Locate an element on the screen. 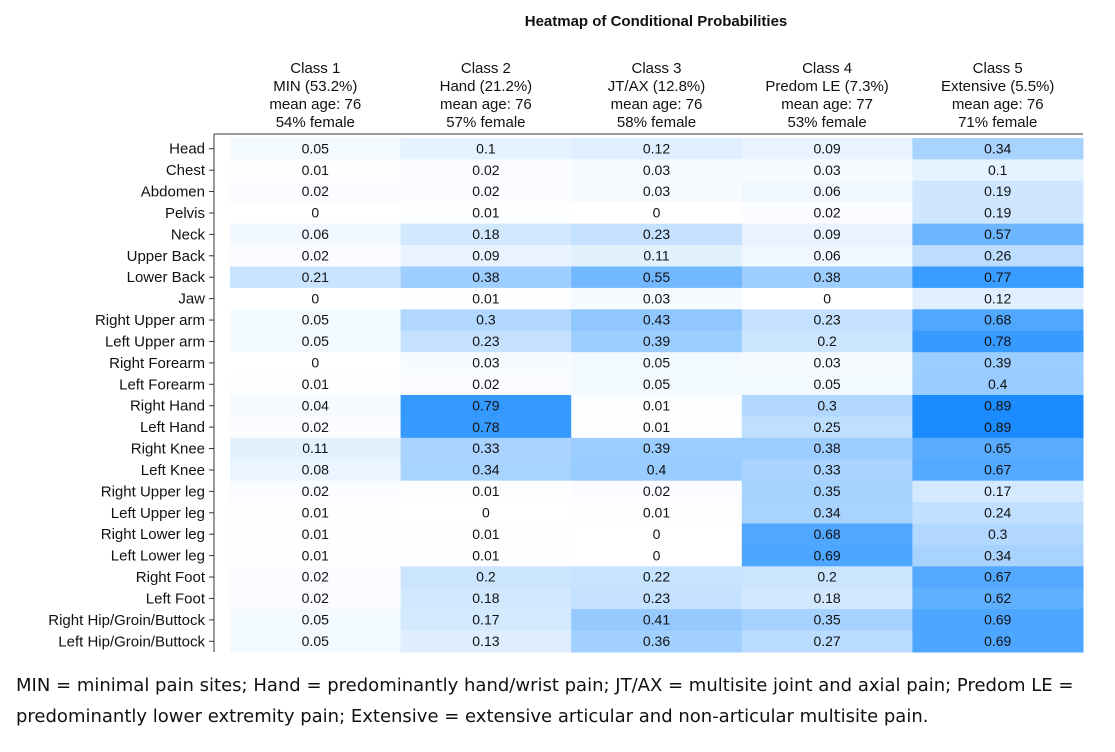  row-label: Neck is located at coordinates (188, 234).